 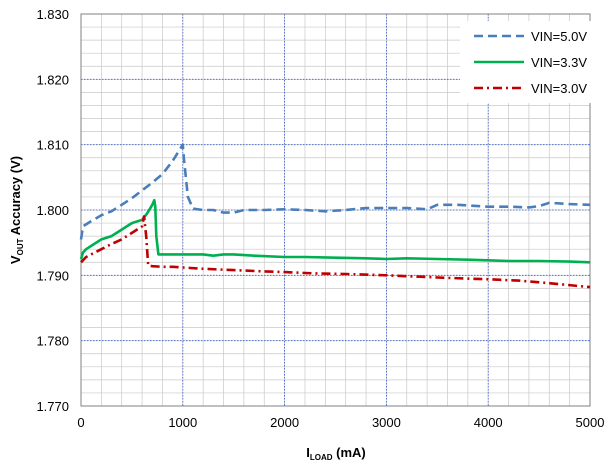 What do you see at coordinates (488, 422) in the screenshot?
I see `x-tick-label: 4000` at bounding box center [488, 422].